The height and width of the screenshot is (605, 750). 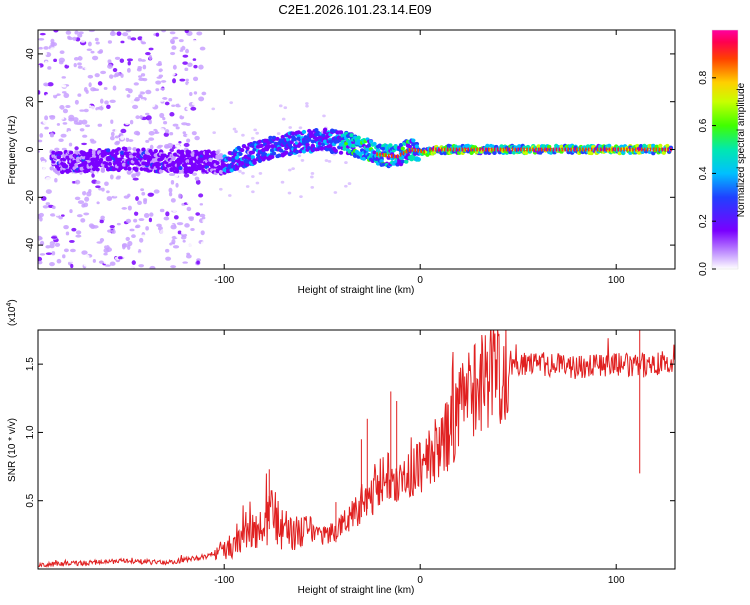 I want to click on spectrogram-xtick-label: -100, so click(x=224, y=280).